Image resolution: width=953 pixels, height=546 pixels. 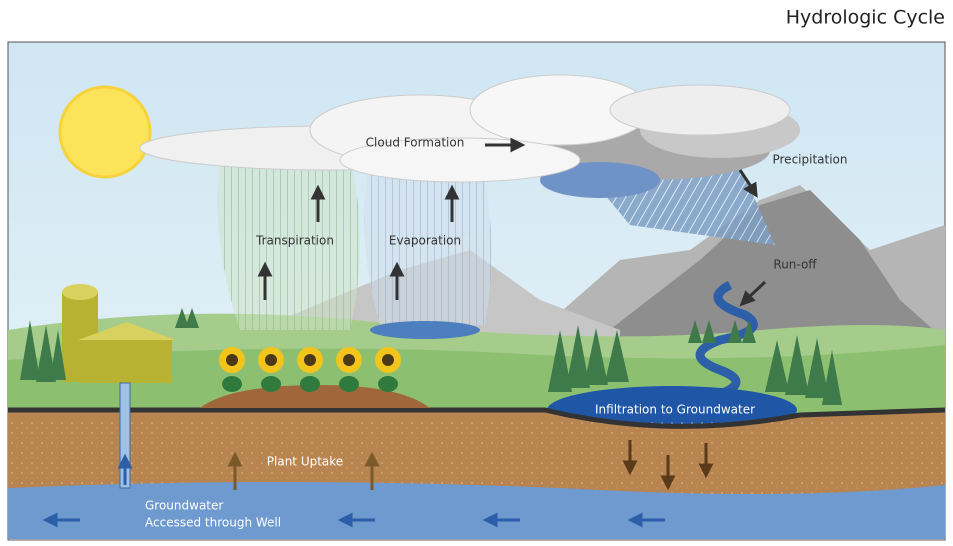 I want to click on garden-bed, so click(x=315, y=396).